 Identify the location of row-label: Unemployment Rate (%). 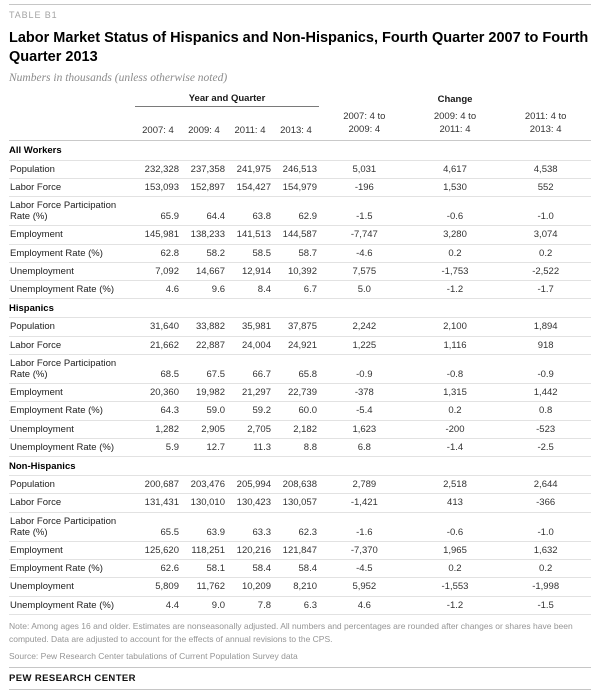
(72, 448).